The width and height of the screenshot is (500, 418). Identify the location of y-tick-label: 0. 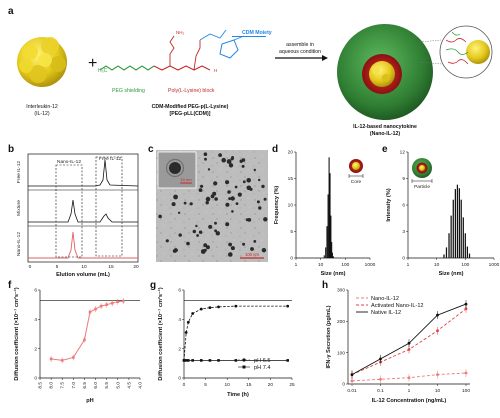
(291, 259).